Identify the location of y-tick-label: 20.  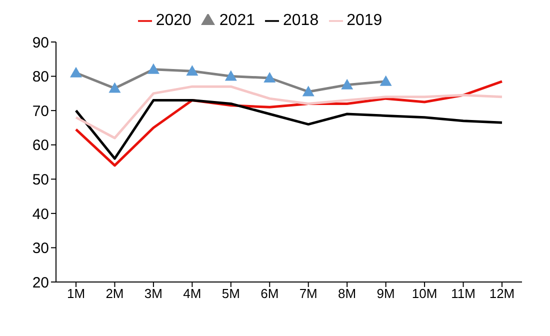
(40, 283).